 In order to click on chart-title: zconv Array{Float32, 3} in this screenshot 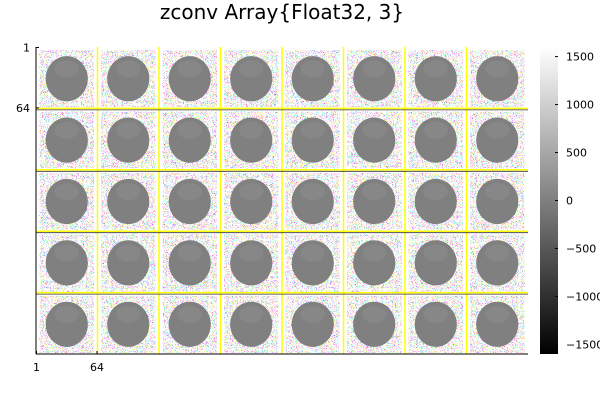, I will do `click(282, 12)`.